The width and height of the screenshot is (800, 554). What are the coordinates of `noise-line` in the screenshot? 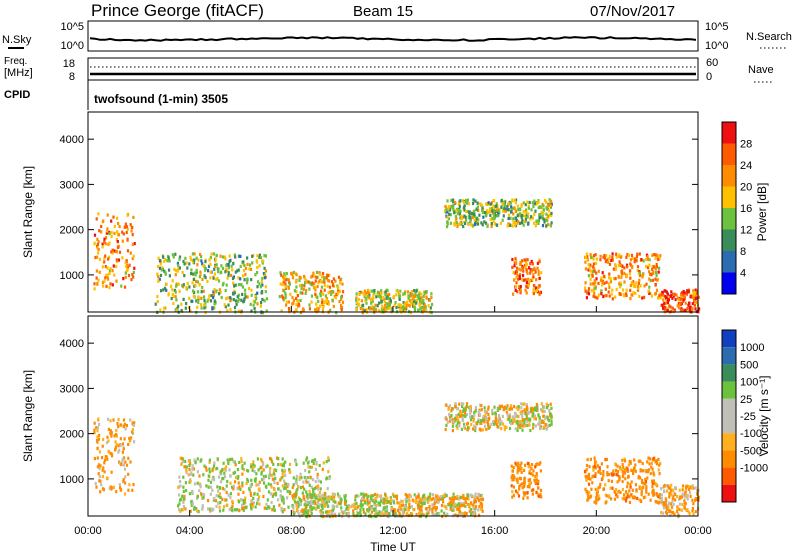 It's located at (393, 39).